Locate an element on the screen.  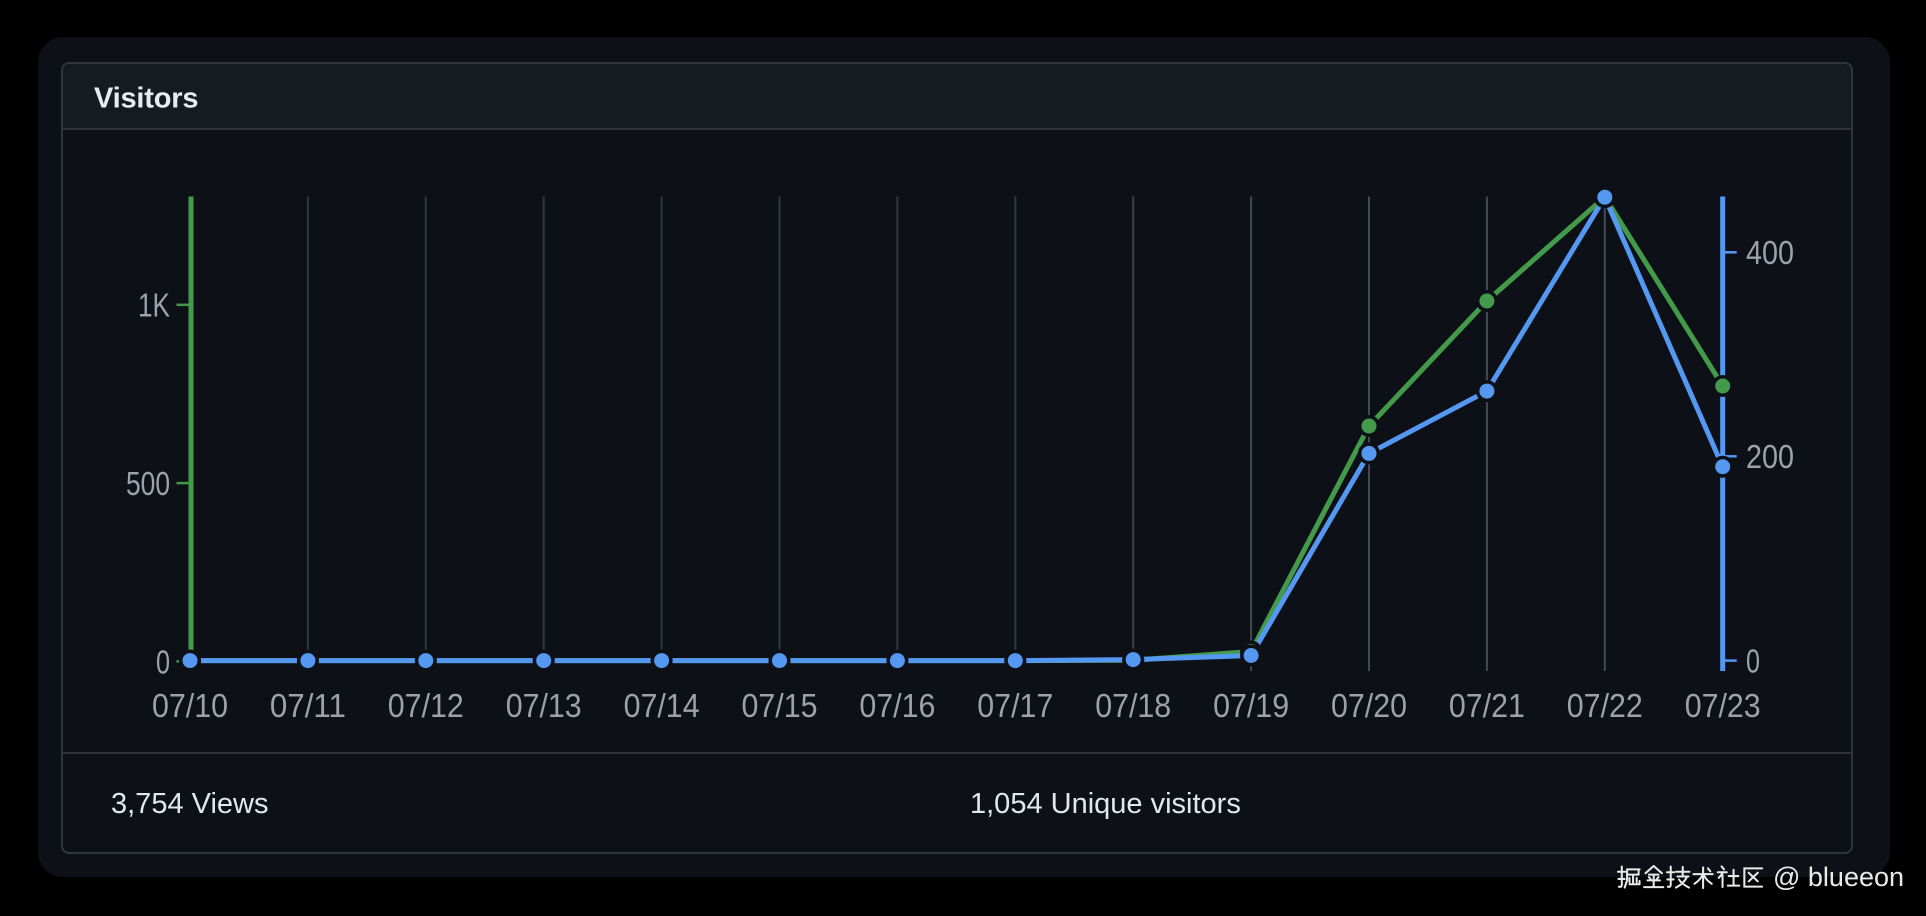
svg-text: 07/17 is located at coordinates (1015, 705).